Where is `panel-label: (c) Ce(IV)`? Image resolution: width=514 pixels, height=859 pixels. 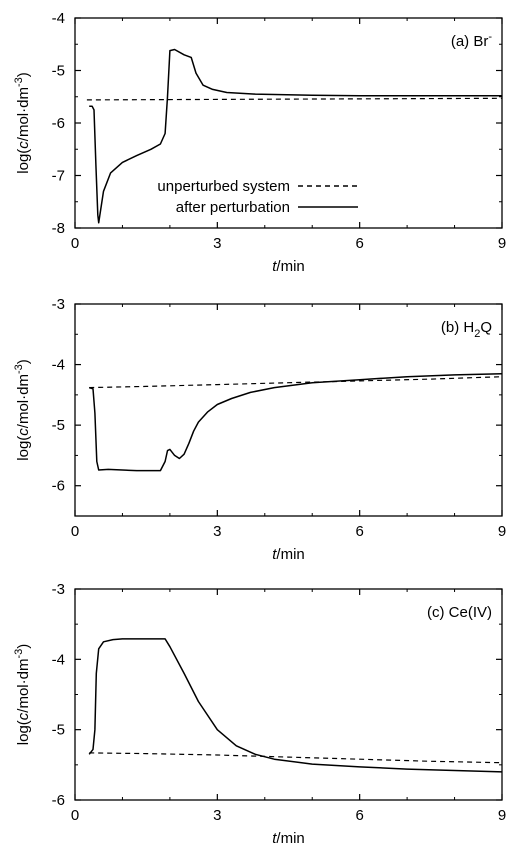 panel-label: (c) Ce(IV) is located at coordinates (459, 612).